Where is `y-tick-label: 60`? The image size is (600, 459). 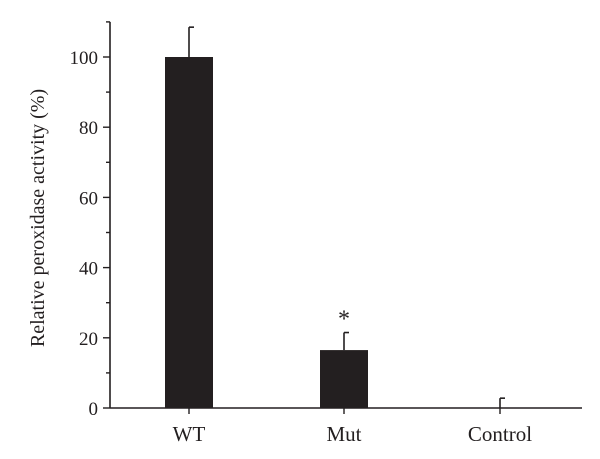 y-tick-label: 60 is located at coordinates (88, 198).